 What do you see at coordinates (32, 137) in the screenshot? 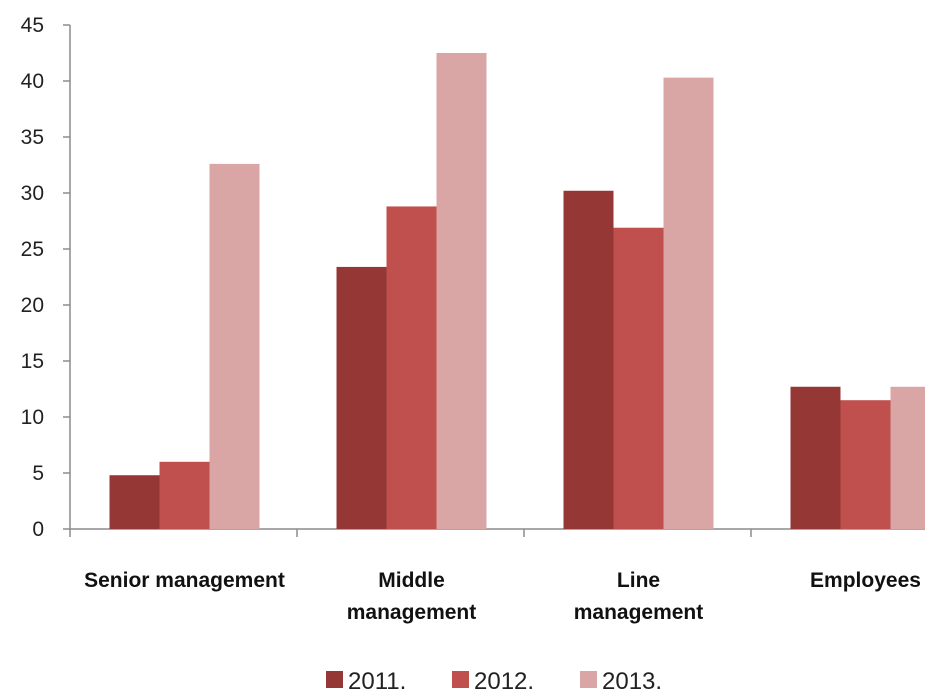
I see `y-tick-label: 35` at bounding box center [32, 137].